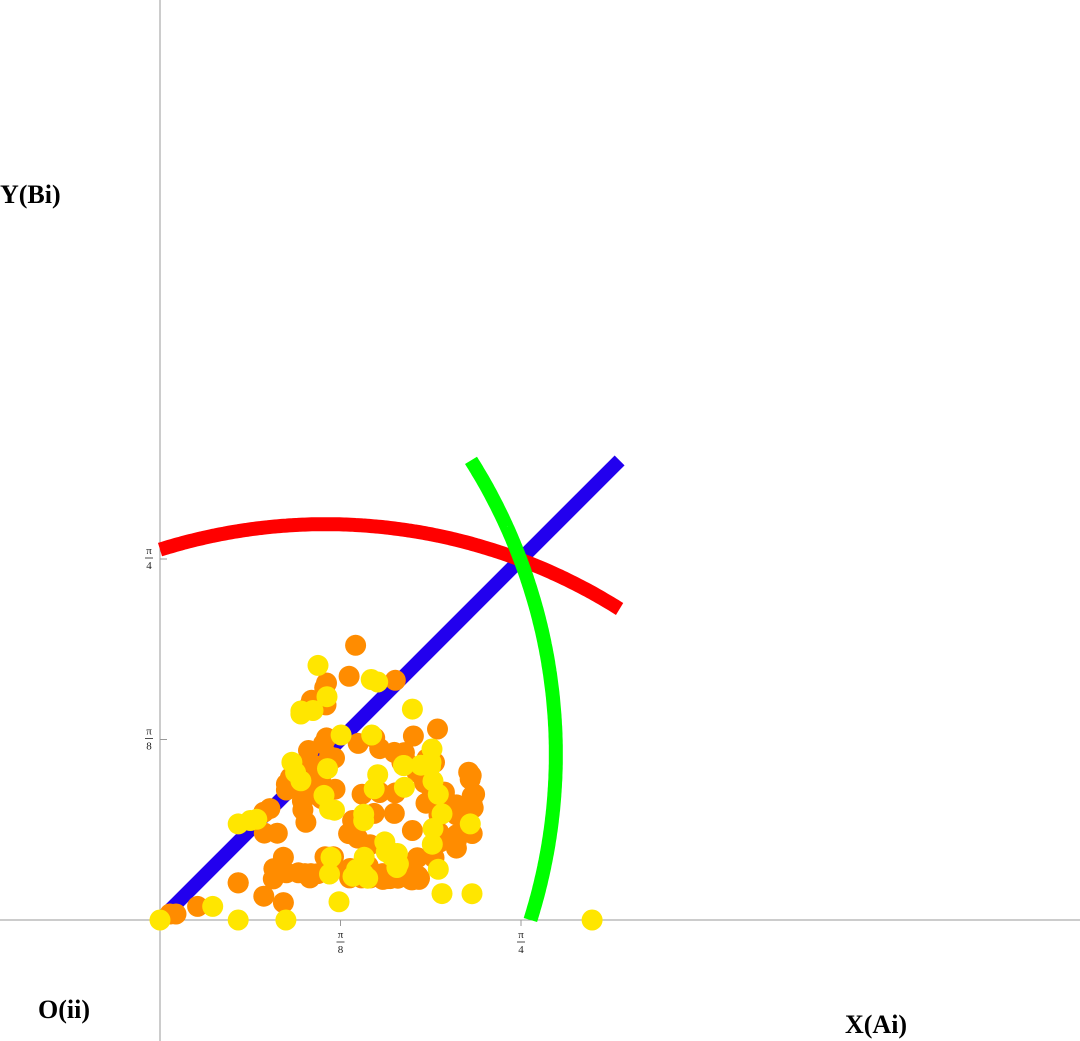 The image size is (1080, 1041). What do you see at coordinates (149, 566) in the screenshot?
I see `y-tick-denominator-1: 4` at bounding box center [149, 566].